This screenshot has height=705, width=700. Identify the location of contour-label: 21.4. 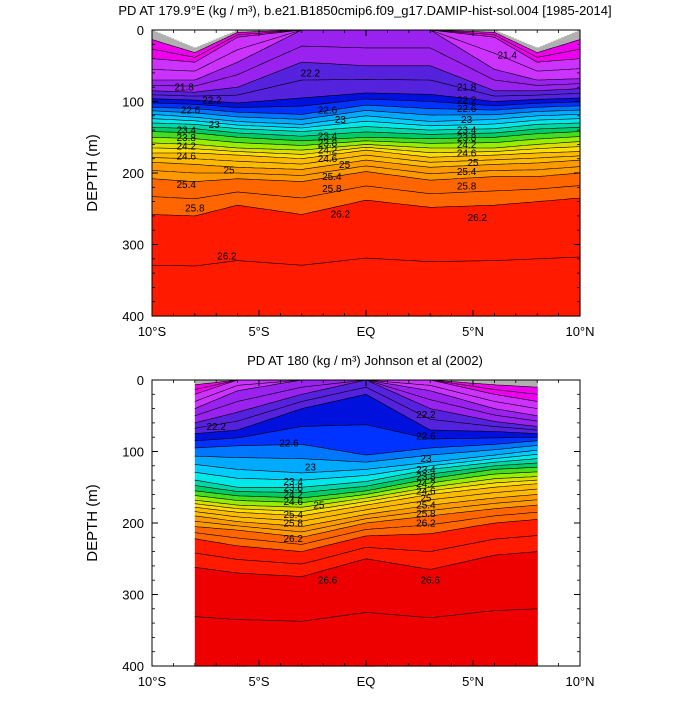
(507, 56).